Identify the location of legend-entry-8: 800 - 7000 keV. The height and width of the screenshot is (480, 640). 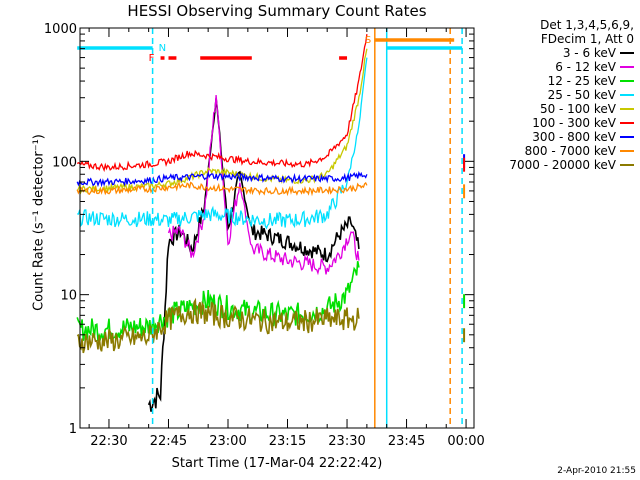
(558, 151).